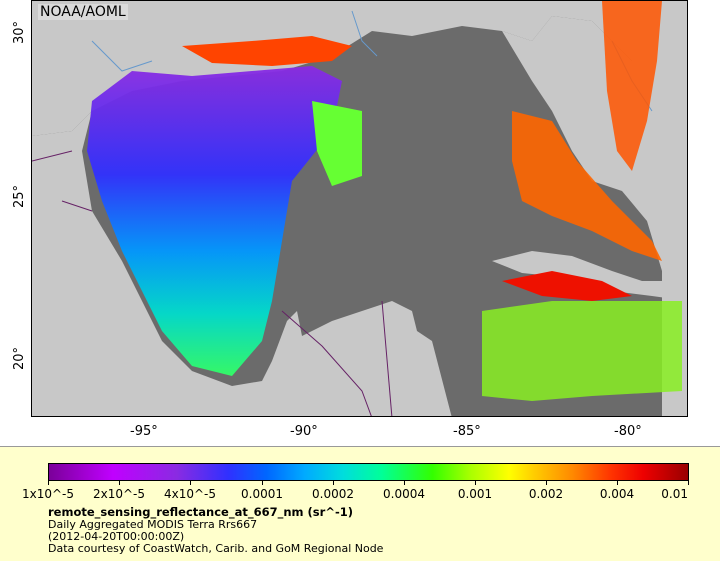 The height and width of the screenshot is (561, 720). Describe the element at coordinates (617, 494) in the screenshot. I see `colorbar-label: 0.004` at that location.